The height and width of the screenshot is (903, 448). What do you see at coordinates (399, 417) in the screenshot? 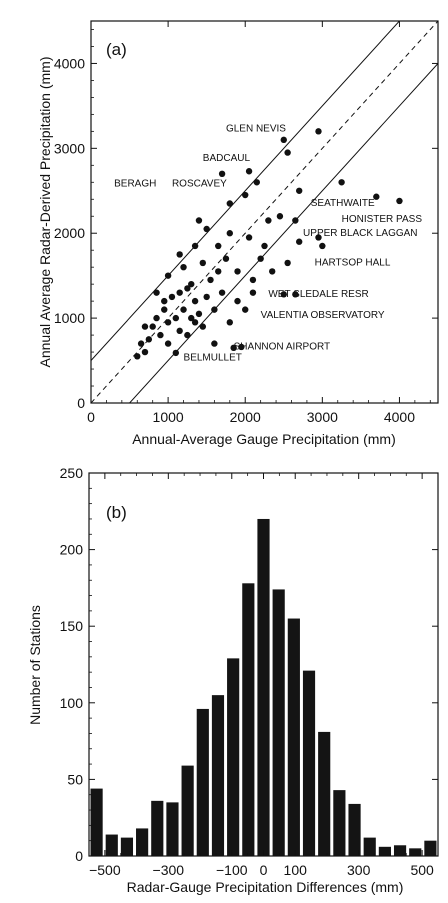
I see `x-tick-label: 4000` at bounding box center [399, 417].